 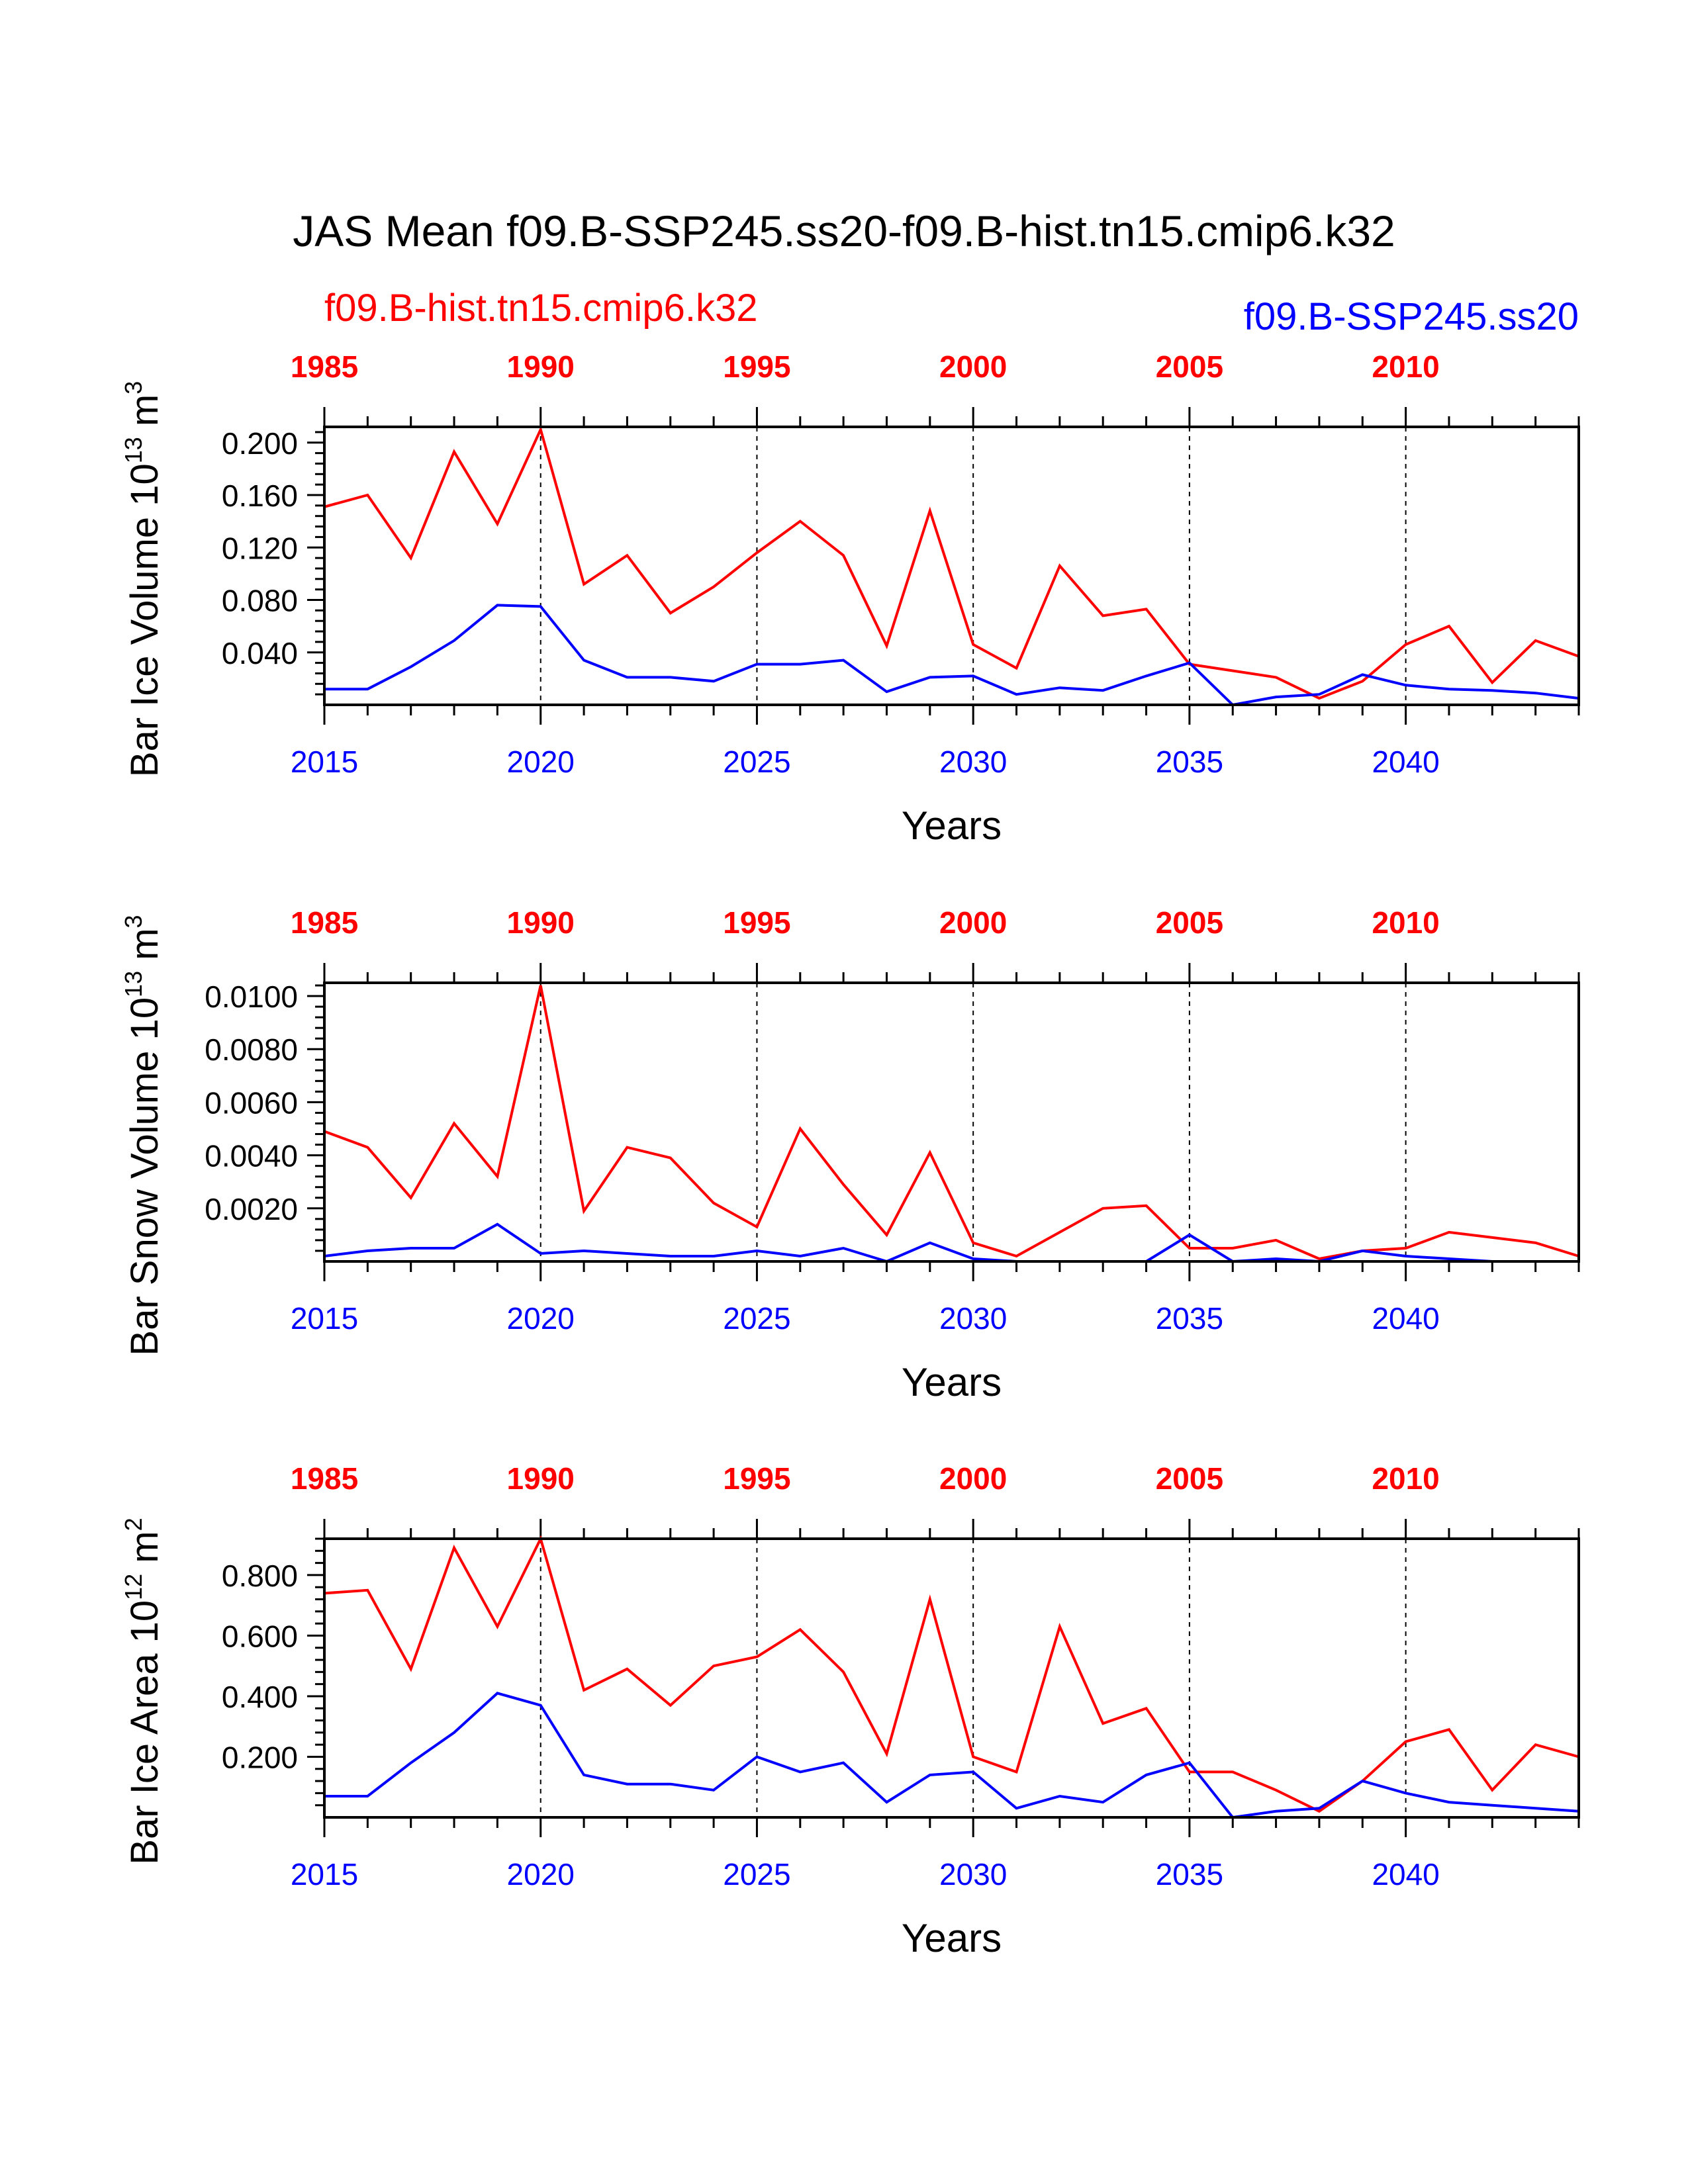 I want to click on y-tick-label: 0.0100, so click(x=251, y=997).